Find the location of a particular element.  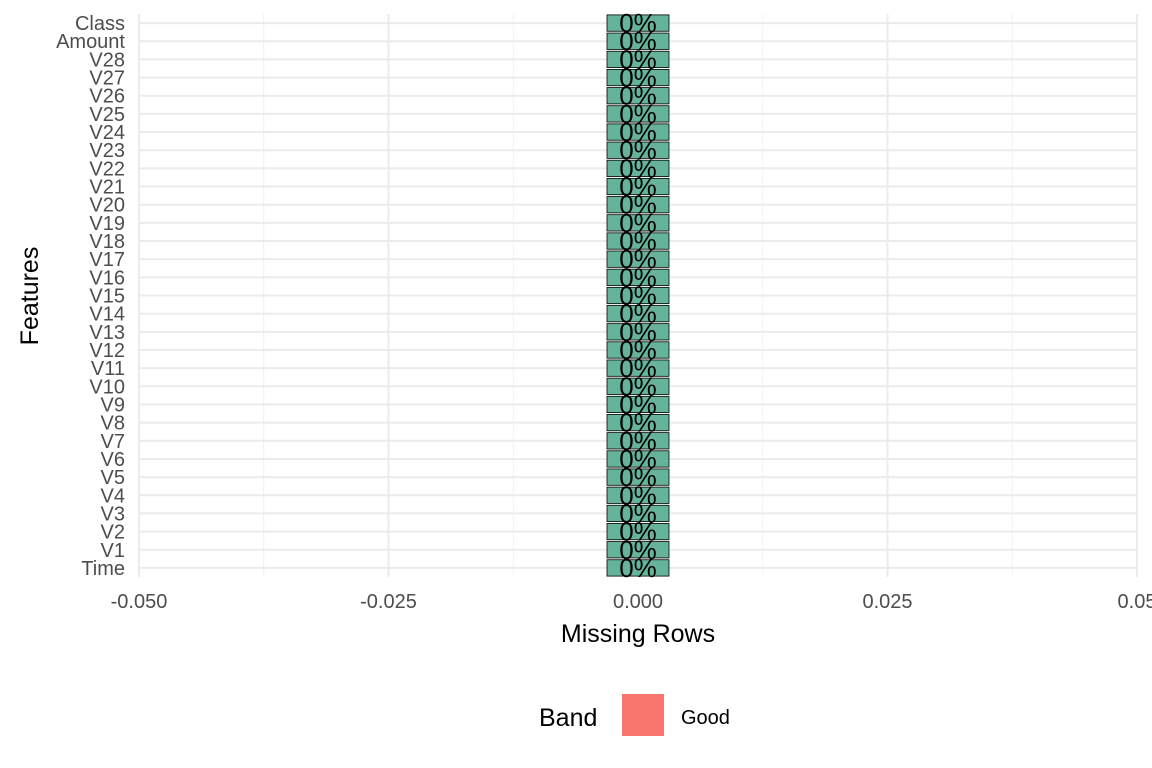

y-tick-label: V5 is located at coordinates (113, 478).